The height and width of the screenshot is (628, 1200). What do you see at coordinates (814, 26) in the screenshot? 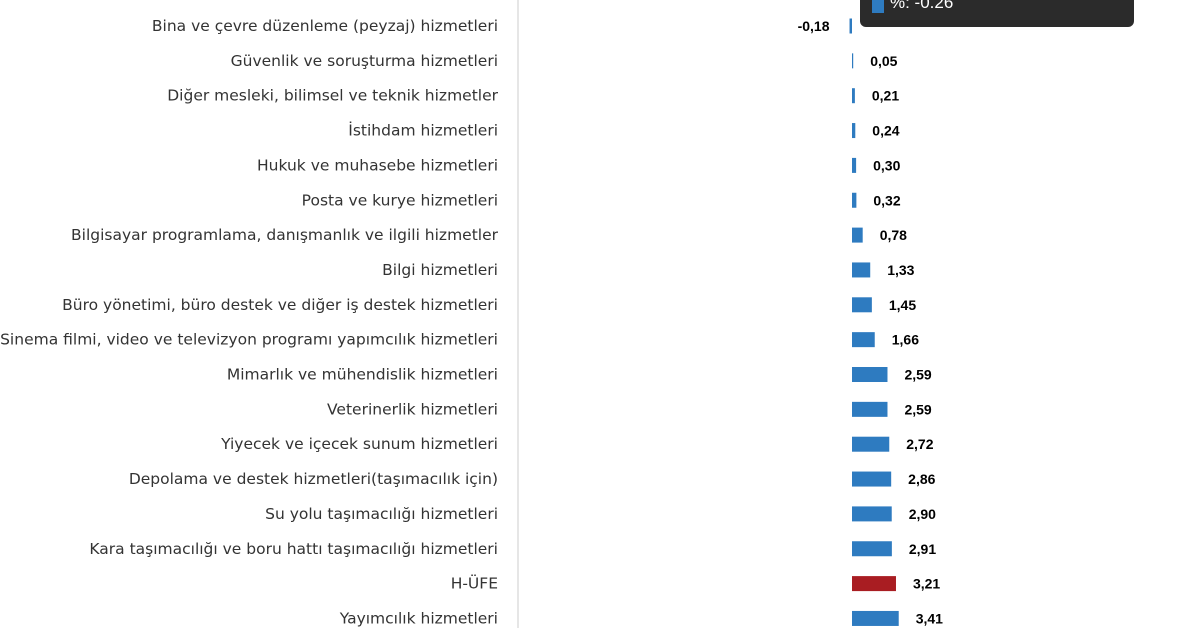
I see `value-label: -0,18` at bounding box center [814, 26].